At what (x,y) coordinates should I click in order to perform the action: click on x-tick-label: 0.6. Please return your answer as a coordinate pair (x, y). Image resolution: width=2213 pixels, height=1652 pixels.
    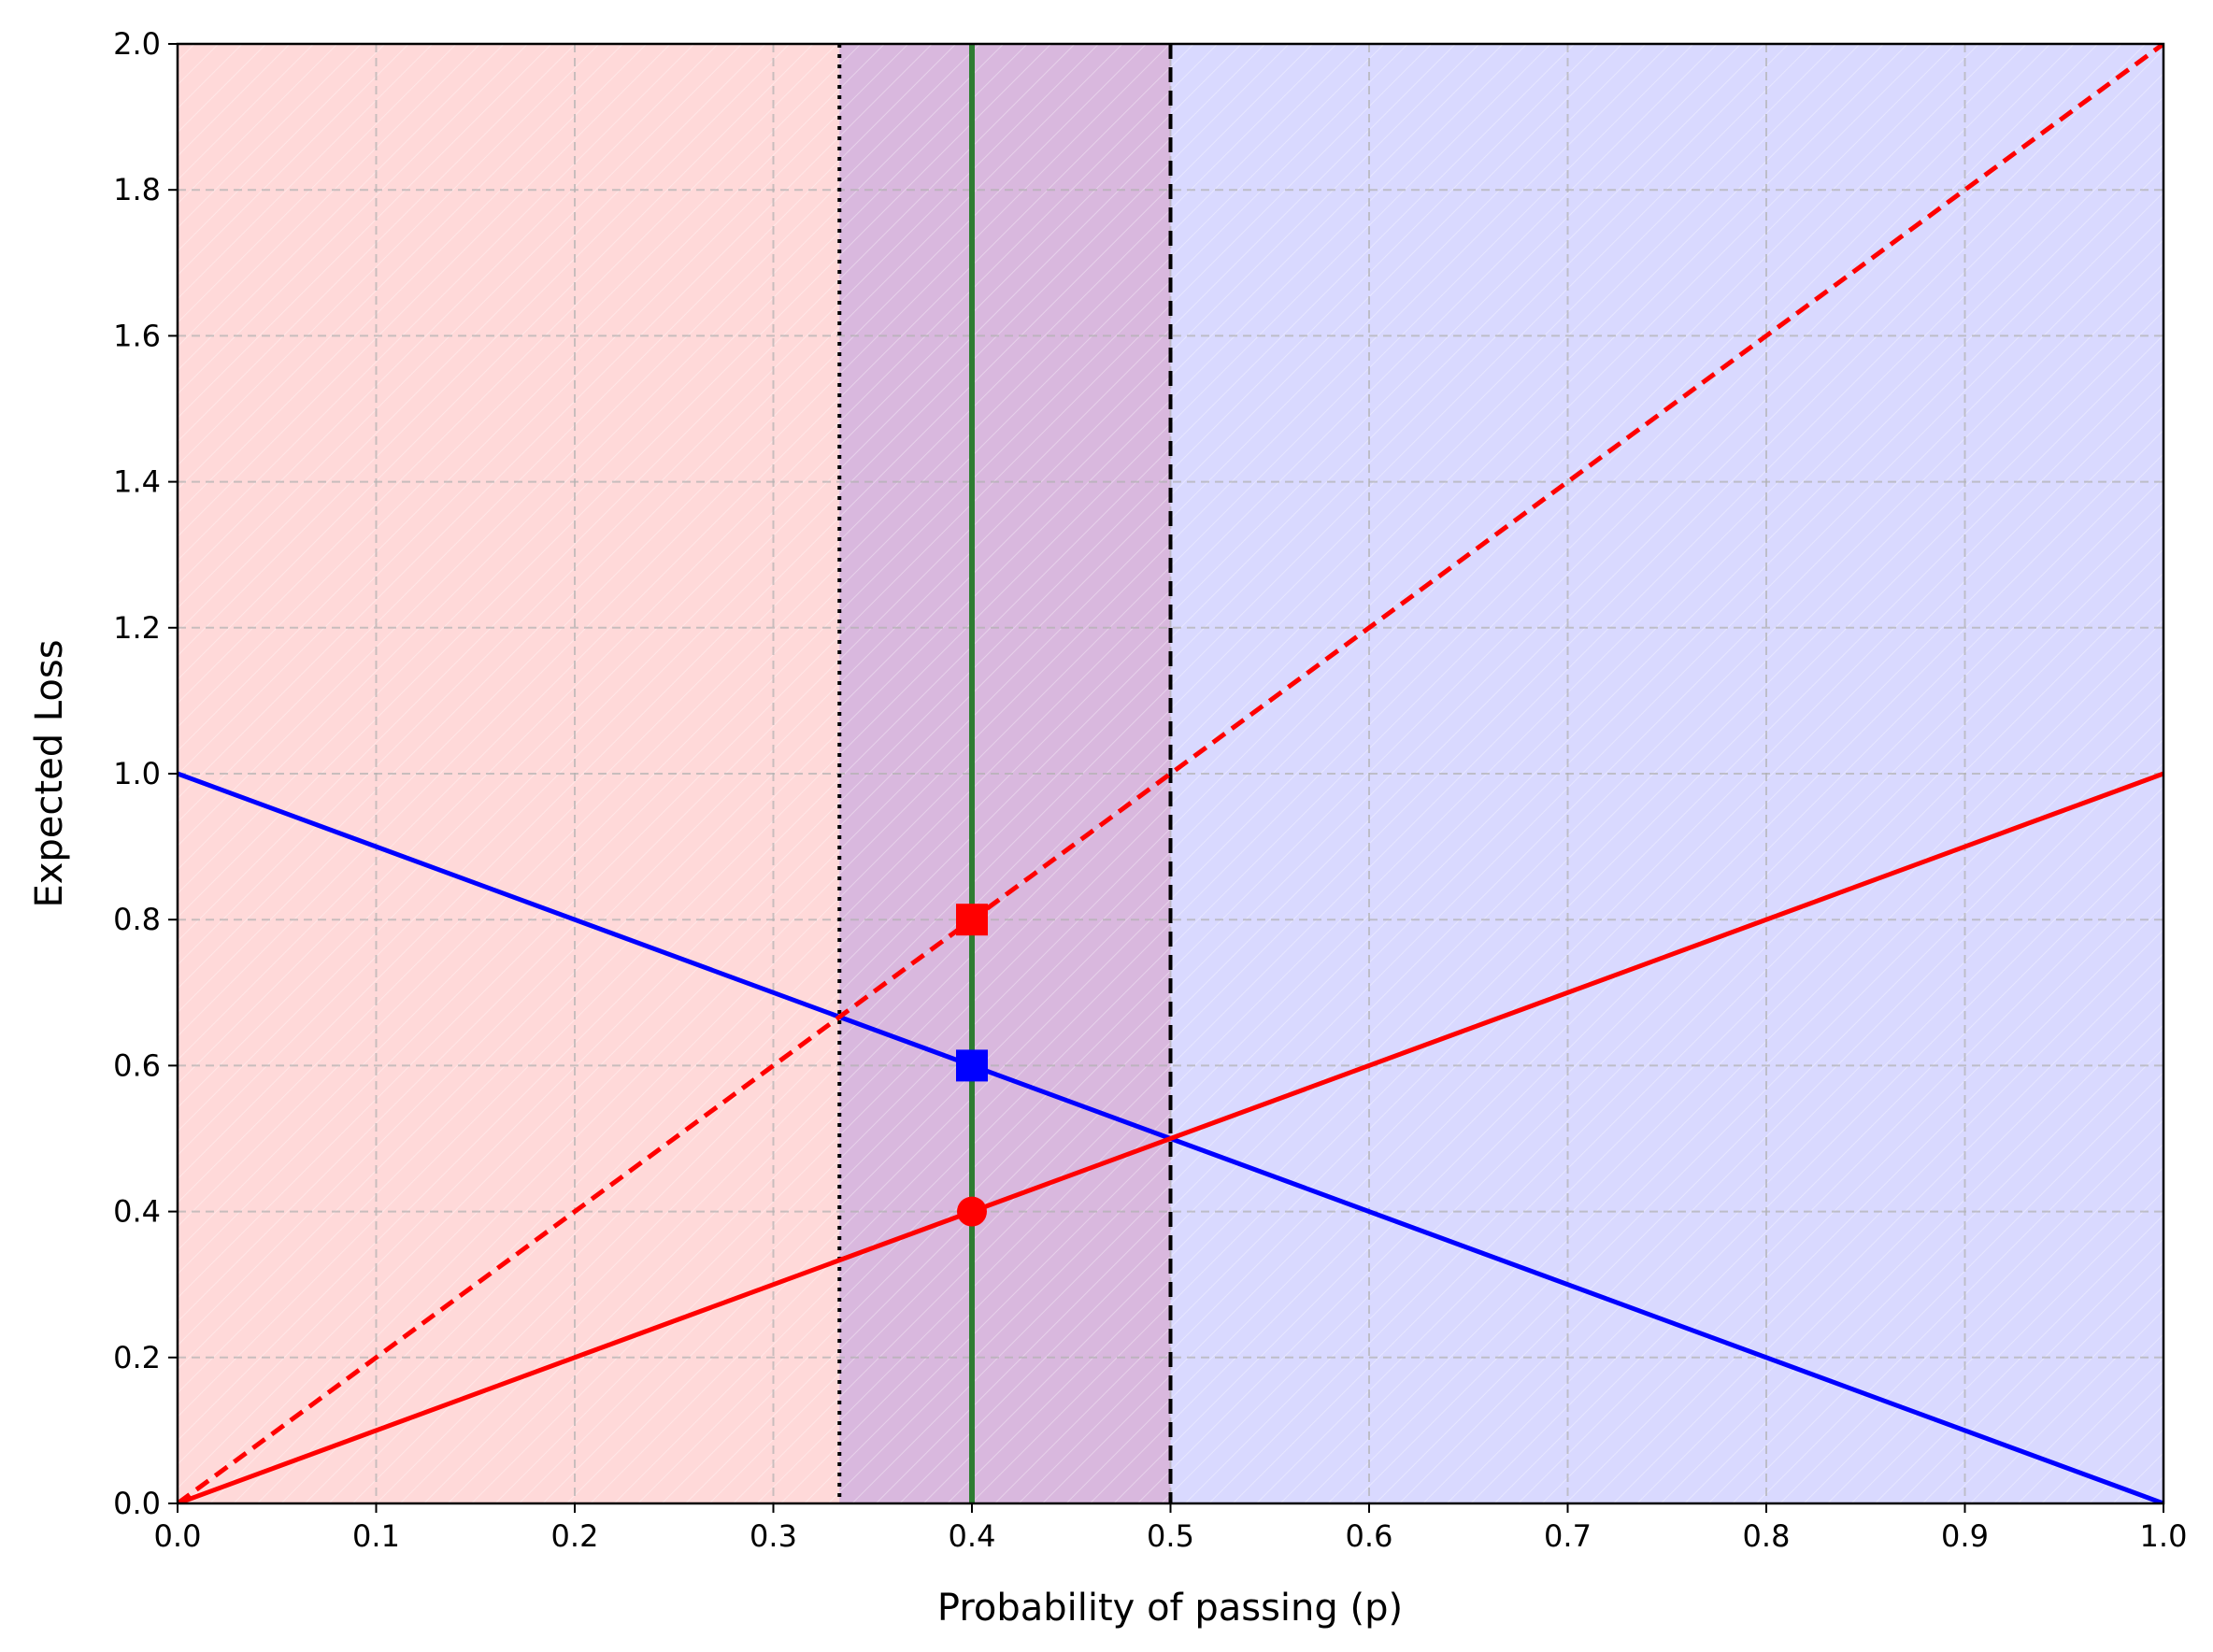
    Looking at the image, I should click on (1369, 1536).